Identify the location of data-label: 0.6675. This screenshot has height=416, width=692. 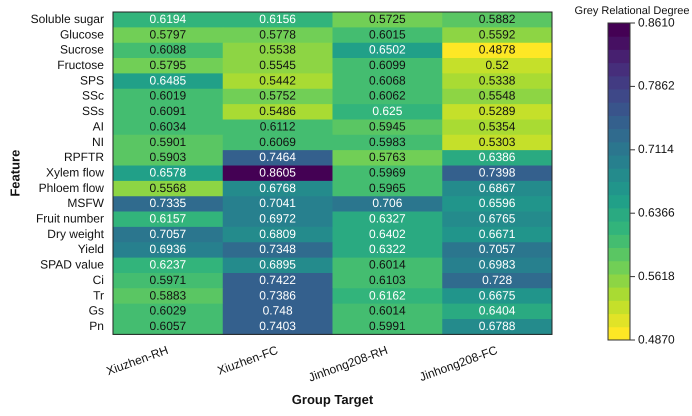
(497, 295).